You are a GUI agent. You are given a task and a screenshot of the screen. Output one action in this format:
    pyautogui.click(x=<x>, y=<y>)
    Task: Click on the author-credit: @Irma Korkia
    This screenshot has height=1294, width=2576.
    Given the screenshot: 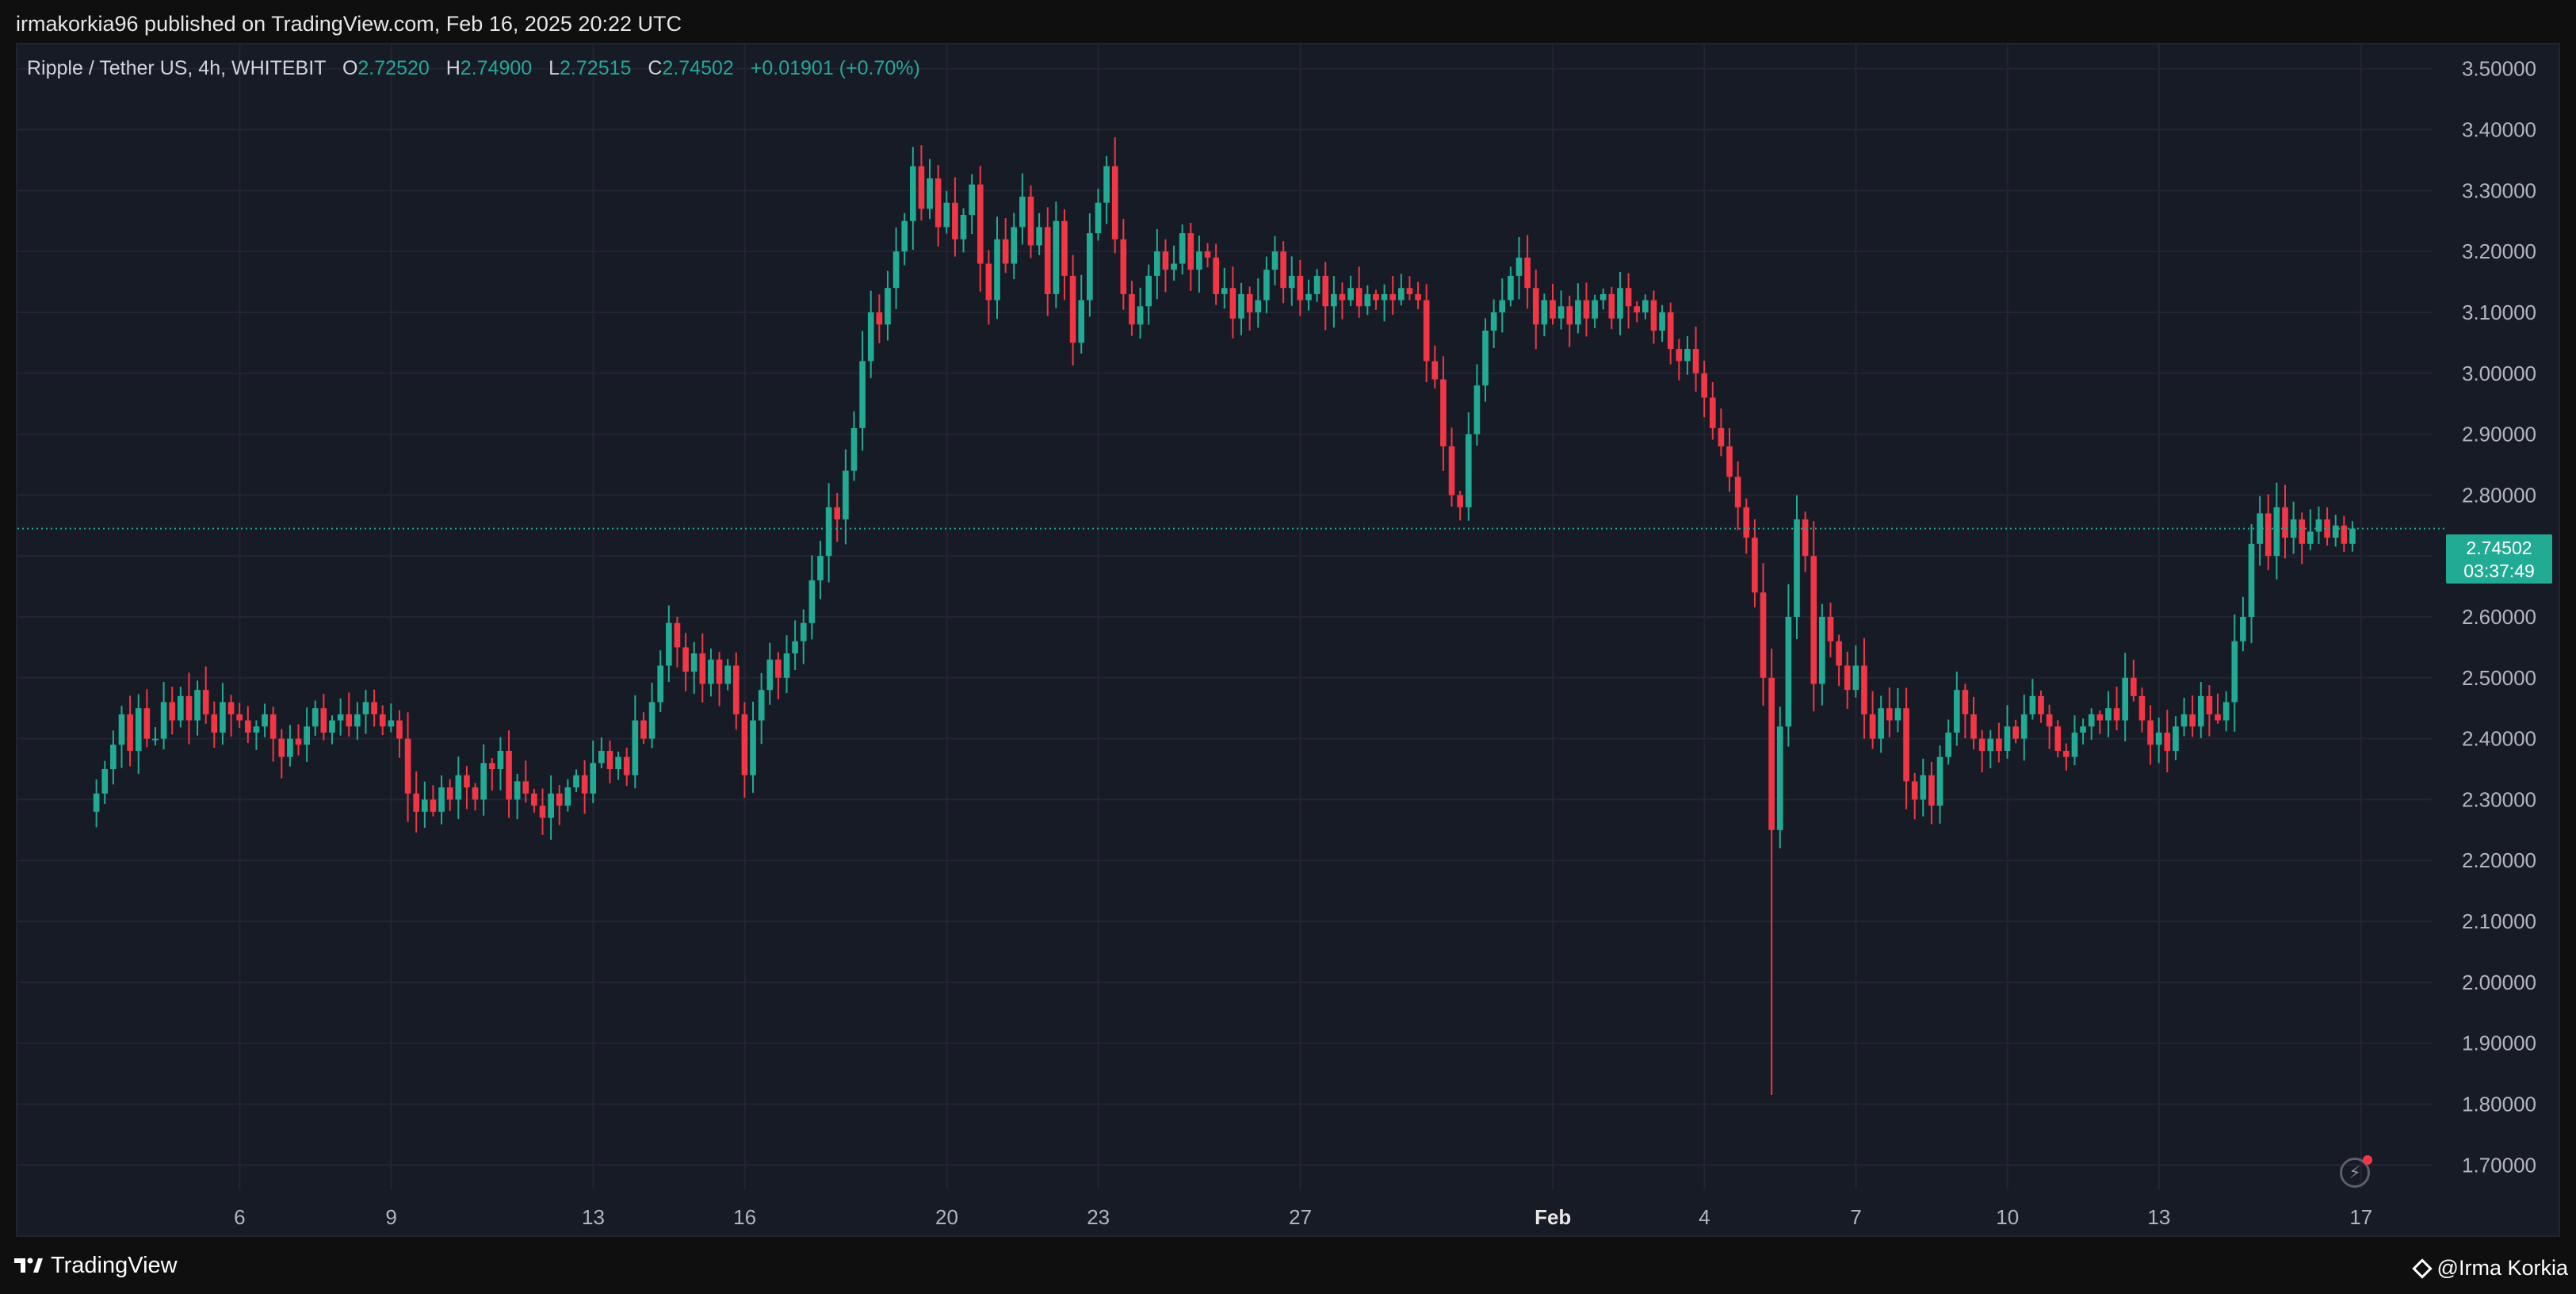 What is the action you would take?
    pyautogui.click(x=2489, y=1268)
    